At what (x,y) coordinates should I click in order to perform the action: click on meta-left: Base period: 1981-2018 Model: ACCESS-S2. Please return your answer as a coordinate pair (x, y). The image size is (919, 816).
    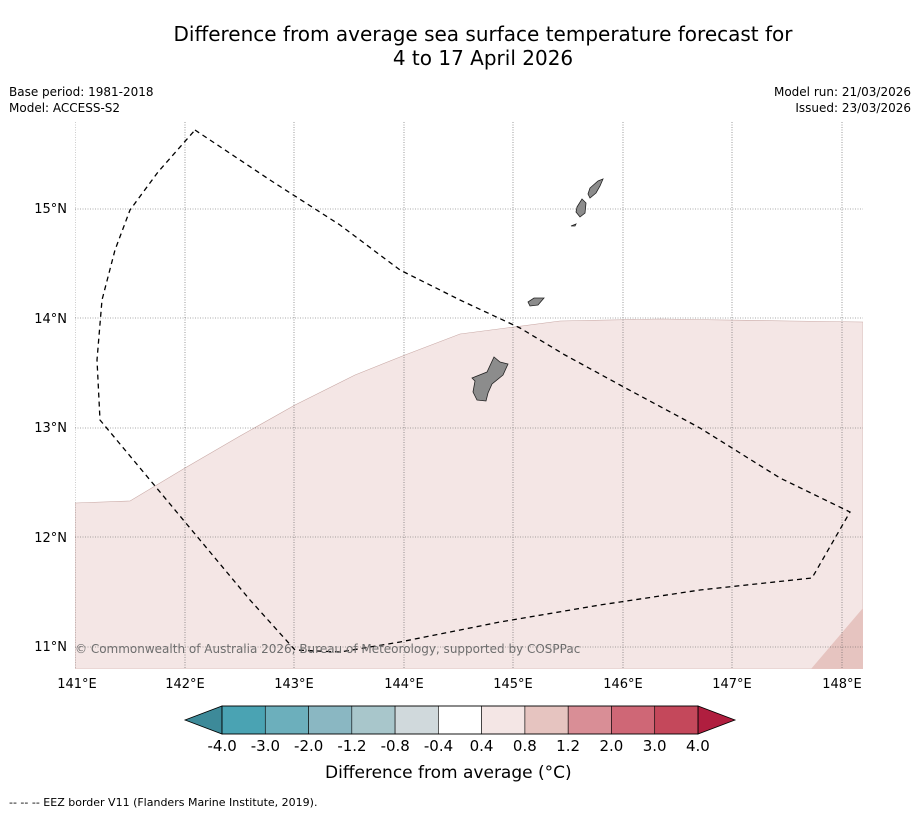
    Looking at the image, I should click on (81, 100).